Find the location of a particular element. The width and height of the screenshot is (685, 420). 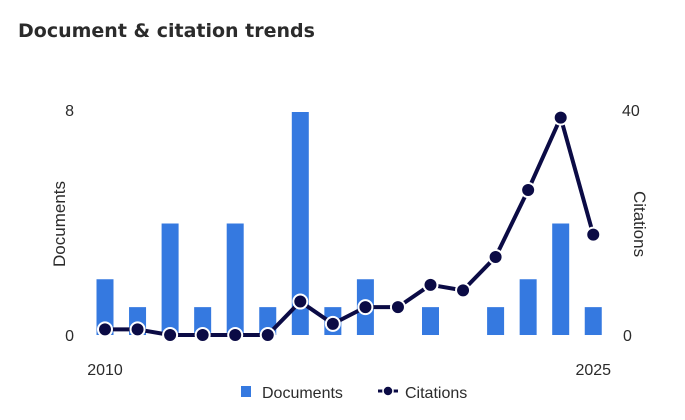

y-right-tick-0: 0 is located at coordinates (627, 336).